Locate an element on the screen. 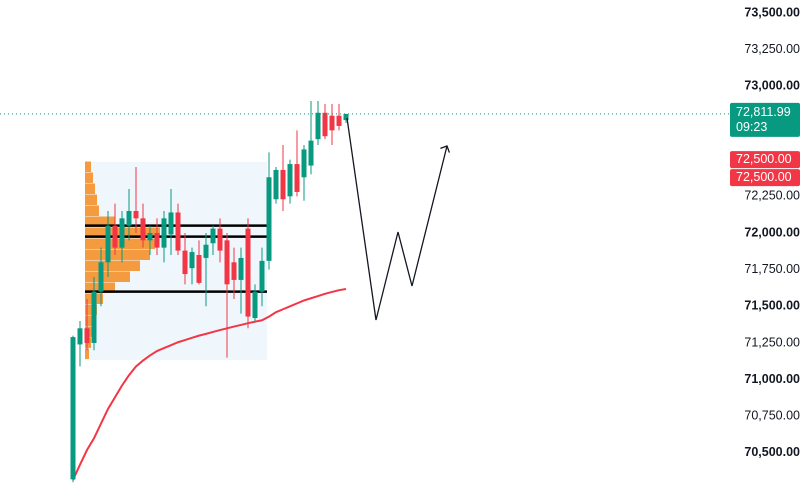  projection-arrow is located at coordinates (397, 219).